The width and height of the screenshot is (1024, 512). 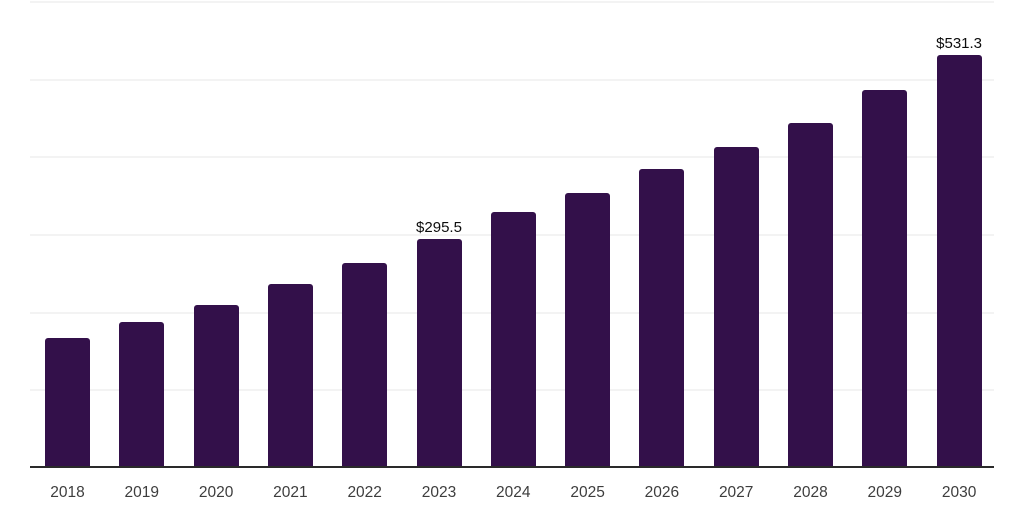 What do you see at coordinates (959, 44) in the screenshot?
I see `data-label-2030: $531.3` at bounding box center [959, 44].